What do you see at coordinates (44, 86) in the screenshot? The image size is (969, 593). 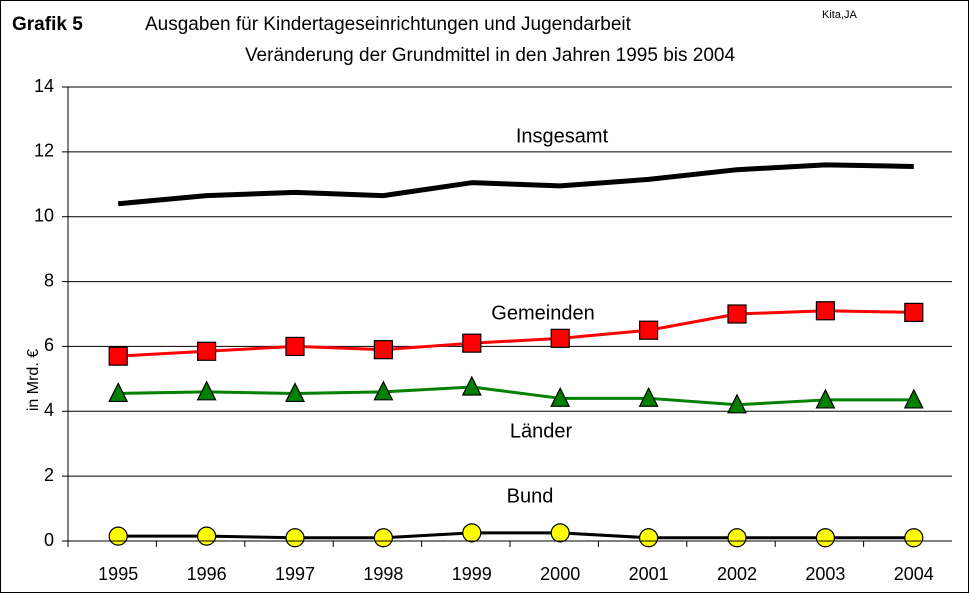 I see `y-tick-label: 14` at bounding box center [44, 86].